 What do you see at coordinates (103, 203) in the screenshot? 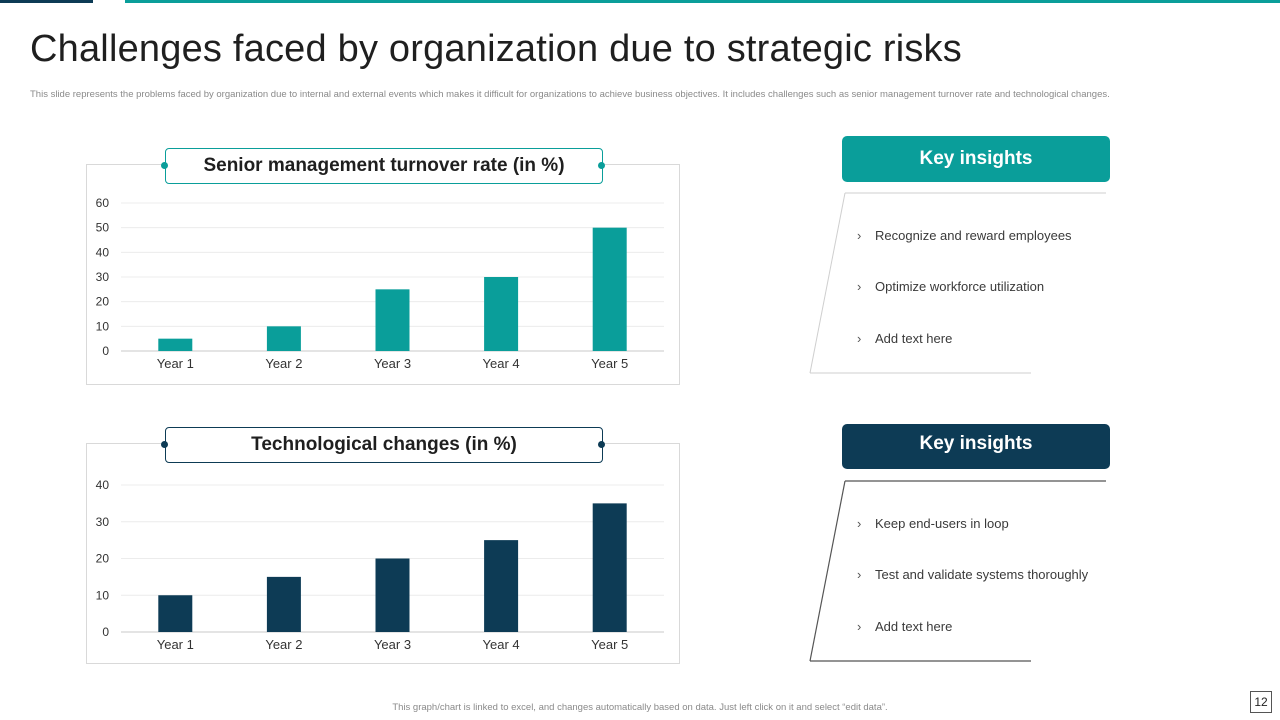
I see `y-tick-label: 60` at bounding box center [103, 203].